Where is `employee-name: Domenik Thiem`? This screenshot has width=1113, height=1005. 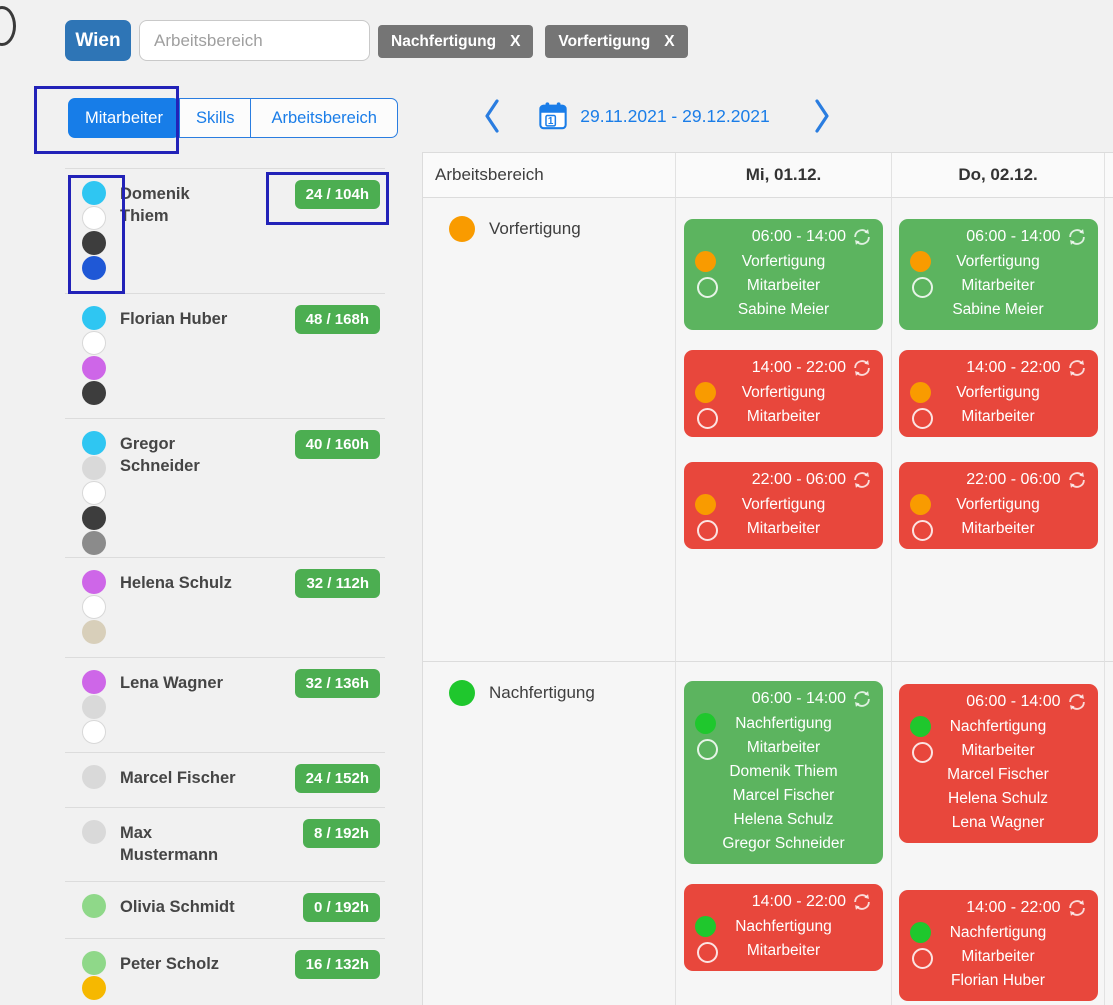 employee-name: Domenik Thiem is located at coordinates (155, 205).